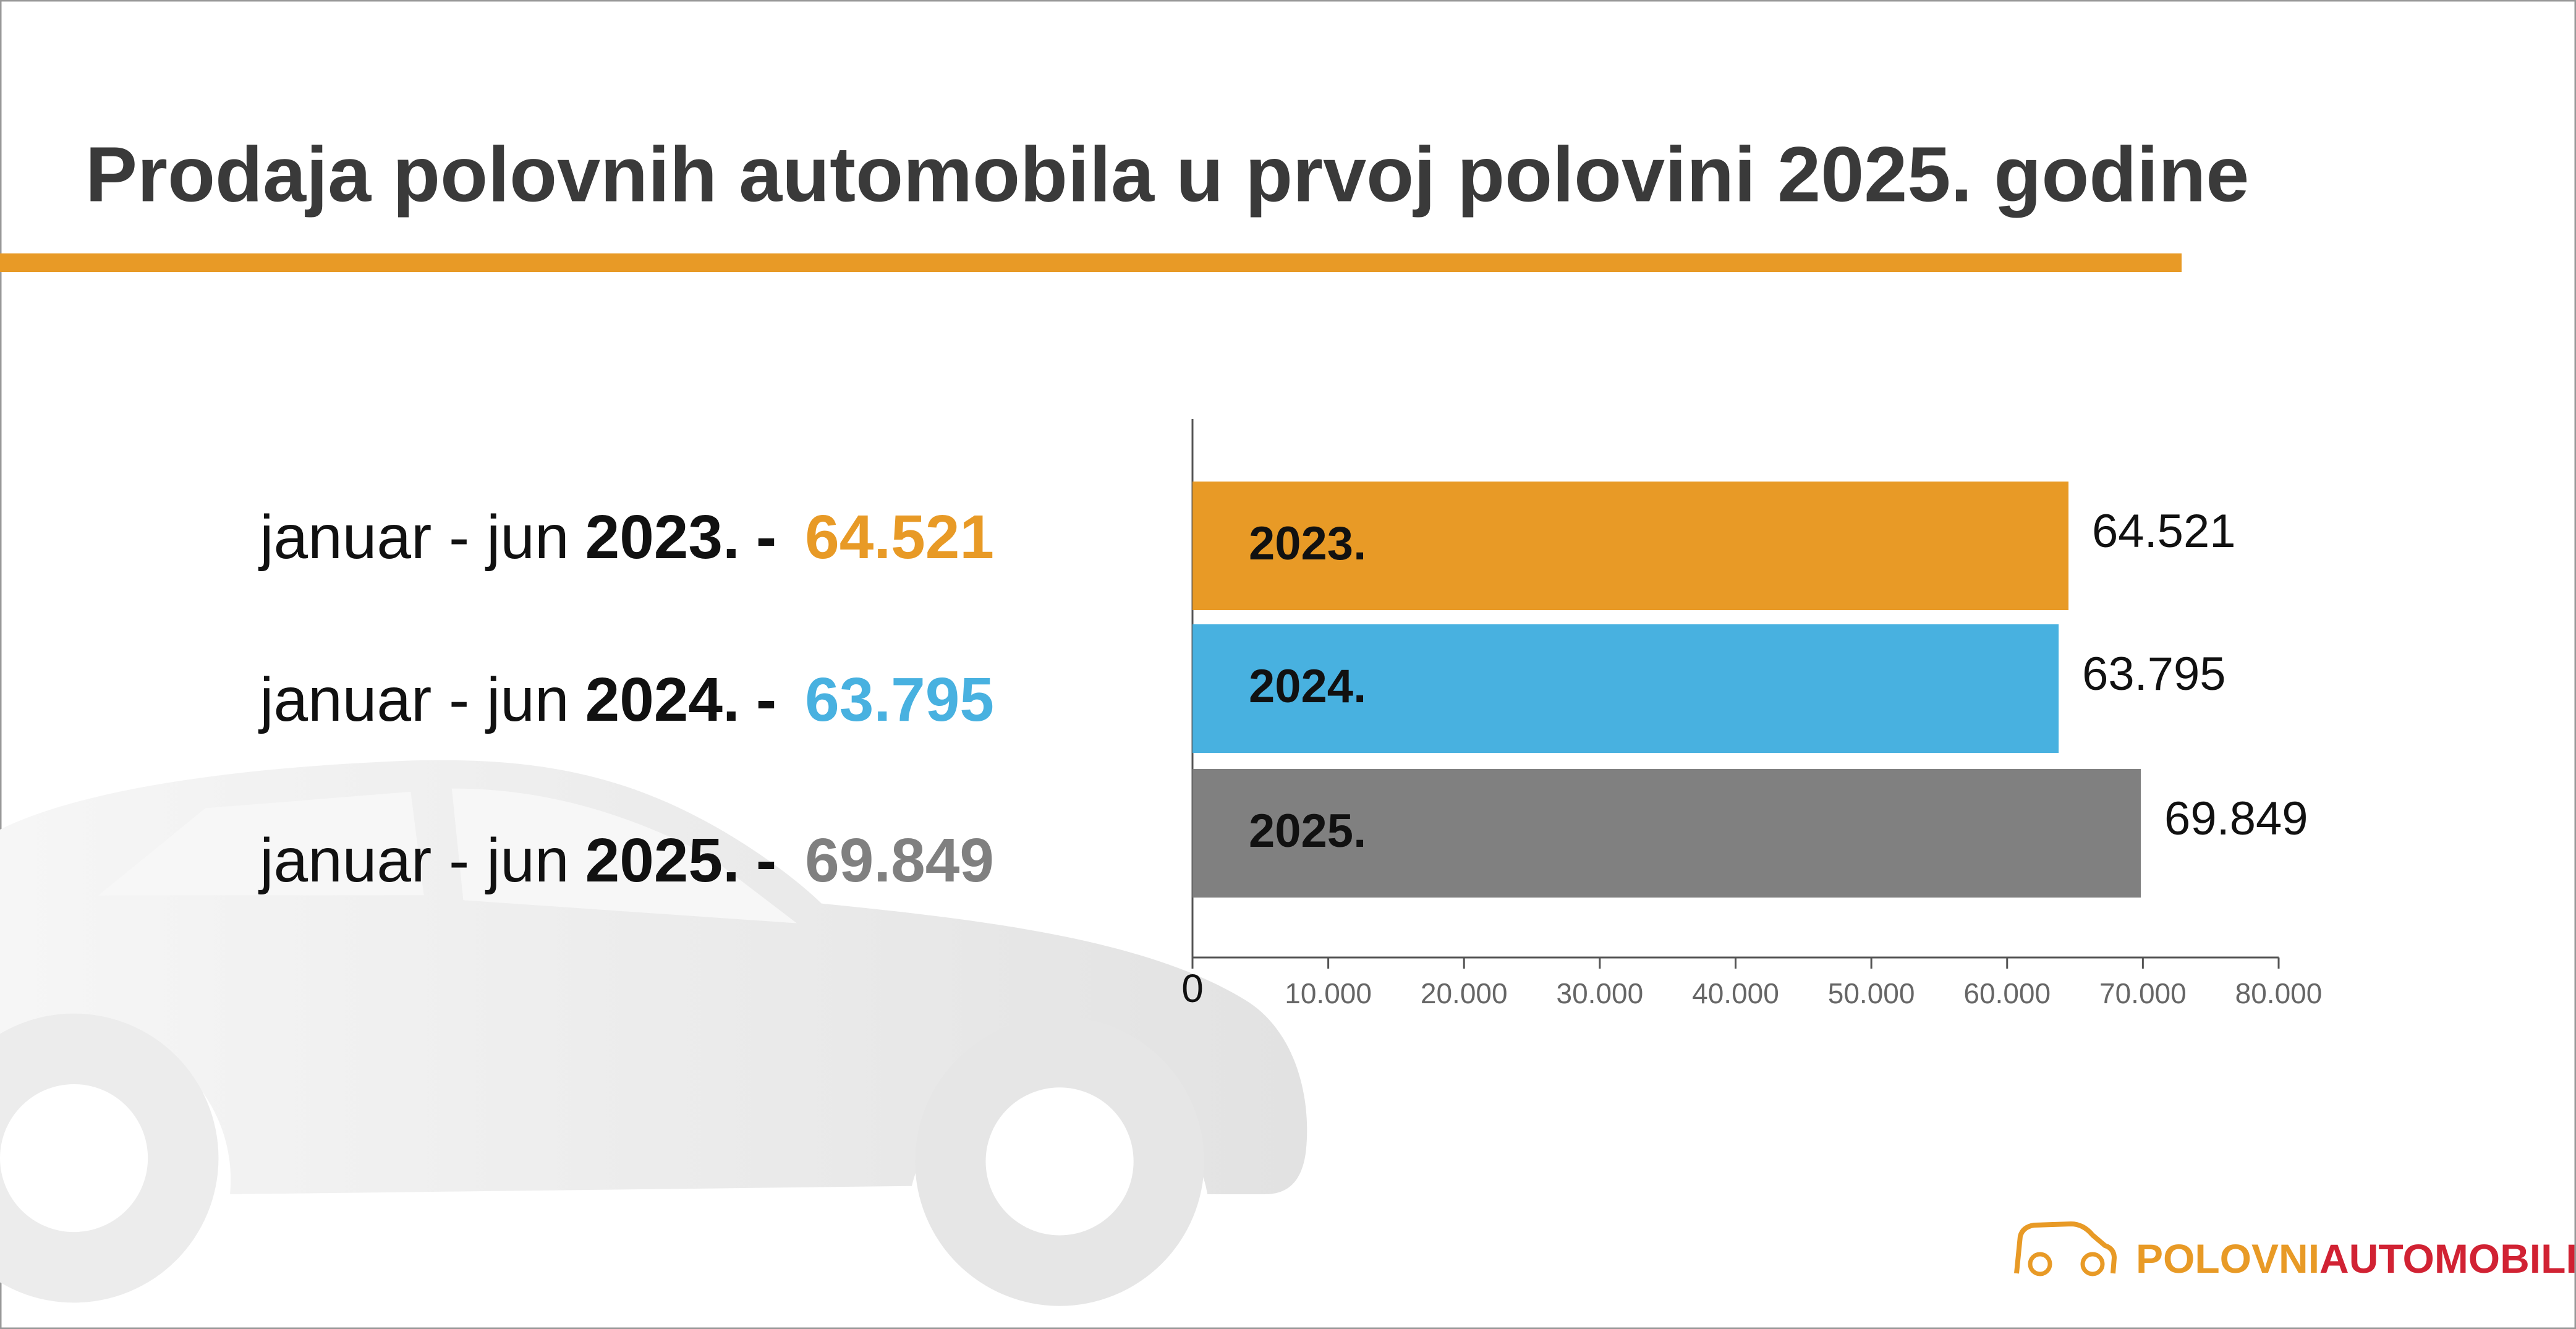 This screenshot has width=2576, height=1329. Describe the element at coordinates (2447, 1258) in the screenshot. I see `logo-part2: AUTOMOBILI` at that location.